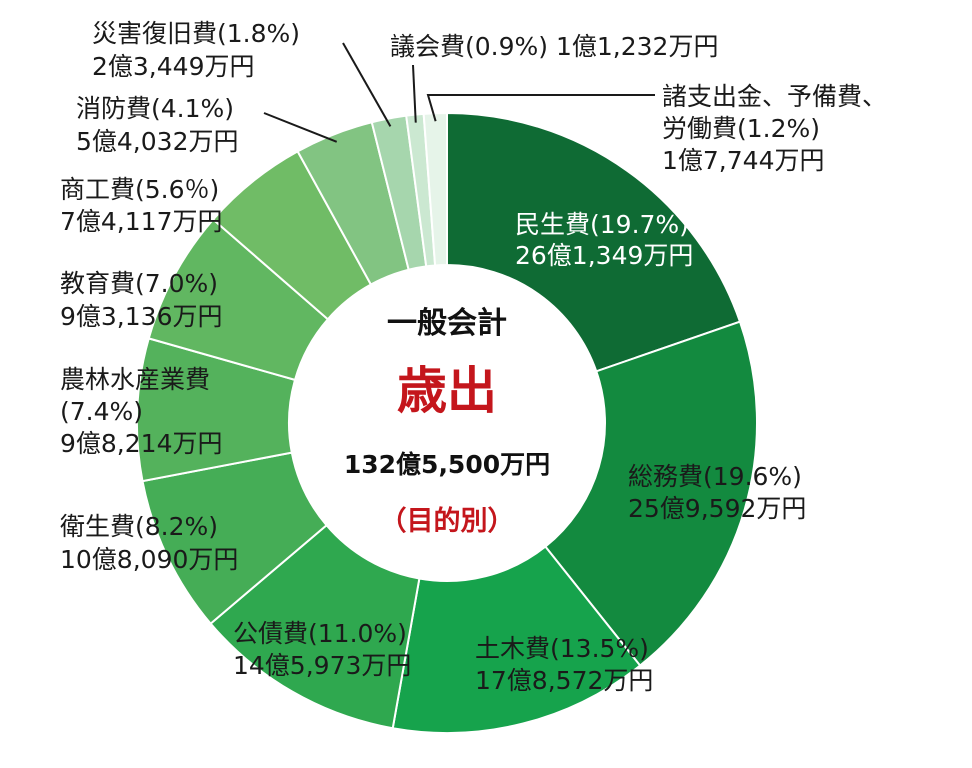 The width and height of the screenshot is (972, 768). I want to click on label-shobo-name: 消防費(4.1%), so click(155, 108).